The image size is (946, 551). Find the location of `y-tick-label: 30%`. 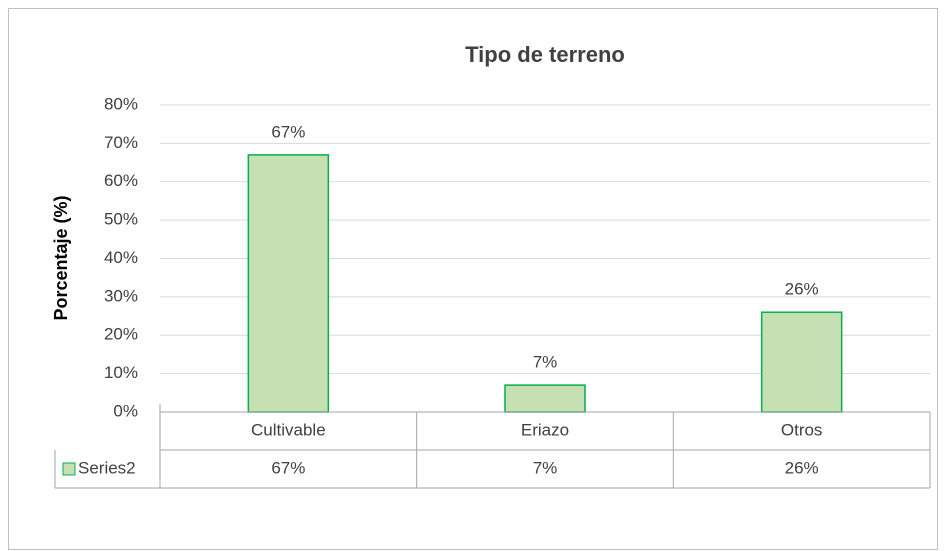

y-tick-label: 30% is located at coordinates (121, 295).